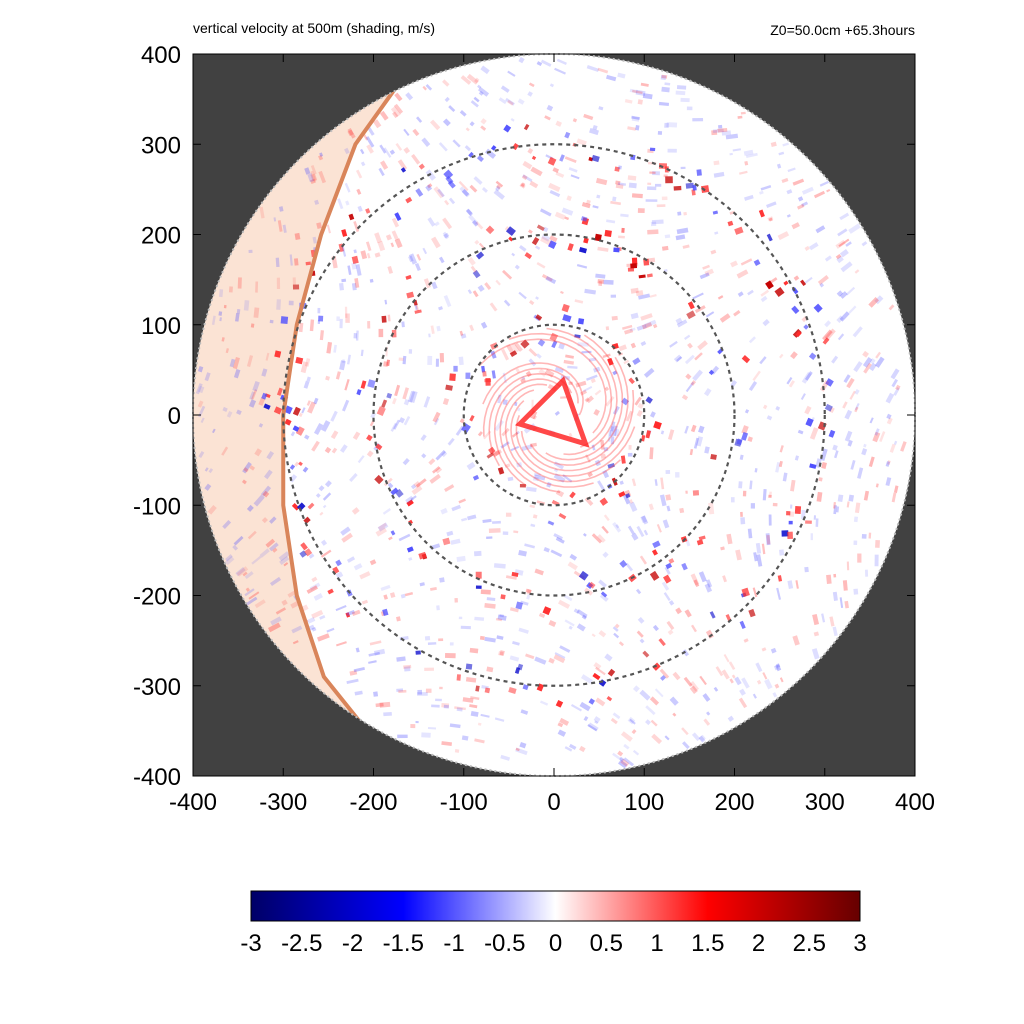  I want to click on x-tick-label: -200, so click(373, 802).